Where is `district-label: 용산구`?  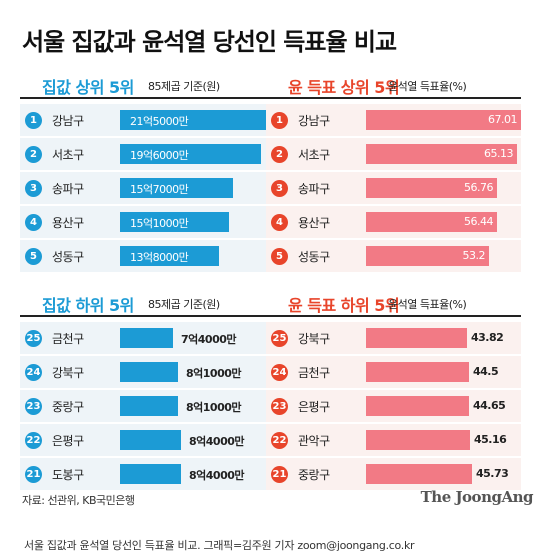 district-label: 용산구 is located at coordinates (314, 223).